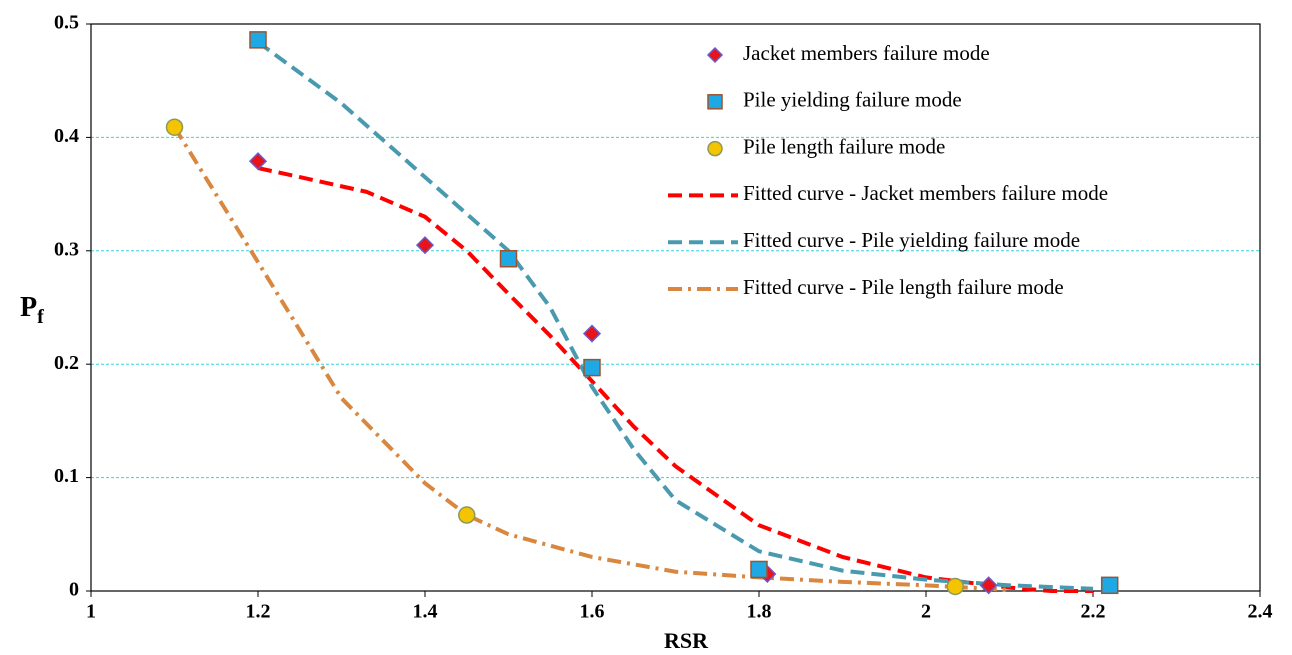 The width and height of the screenshot is (1292, 655). I want to click on x-tick-label: 2, so click(926, 612).